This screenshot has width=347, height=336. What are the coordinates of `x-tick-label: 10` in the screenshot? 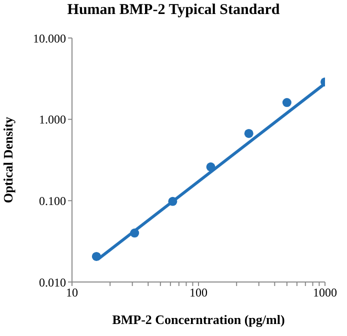 It's located at (72, 293).